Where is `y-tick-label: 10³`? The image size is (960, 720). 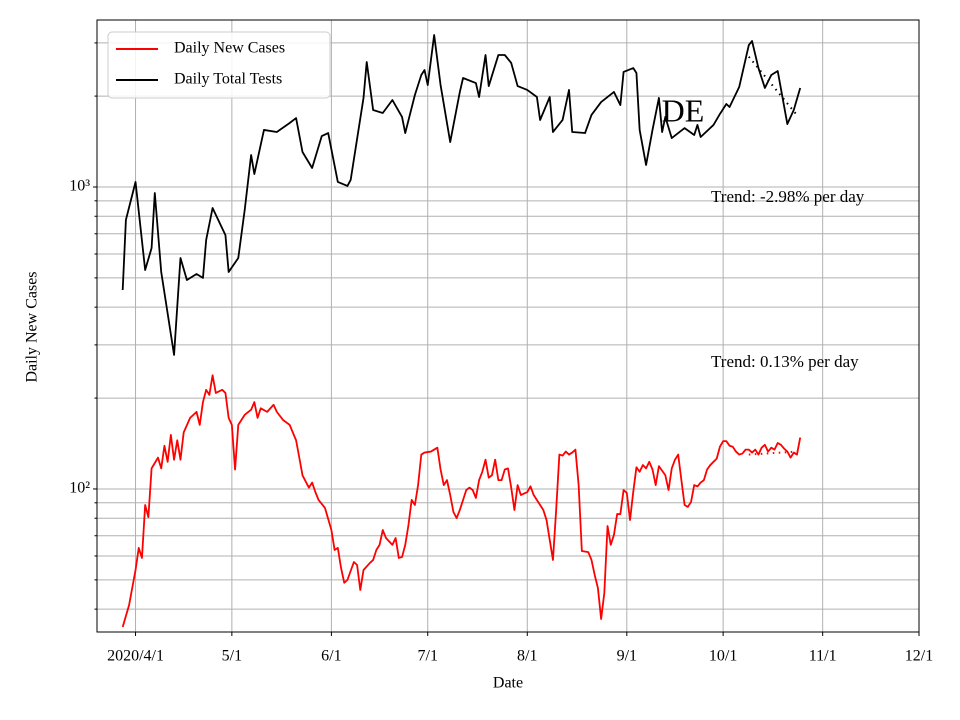
y-tick-label: 10³ is located at coordinates (79, 186).